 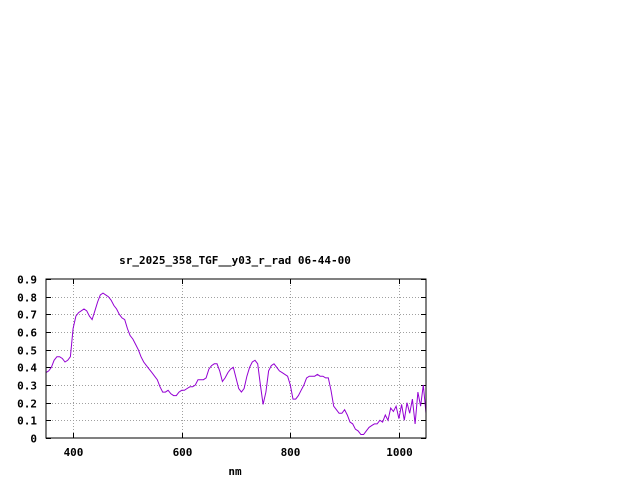 I want to click on y-tick-label: 0.1, so click(x=27, y=421).